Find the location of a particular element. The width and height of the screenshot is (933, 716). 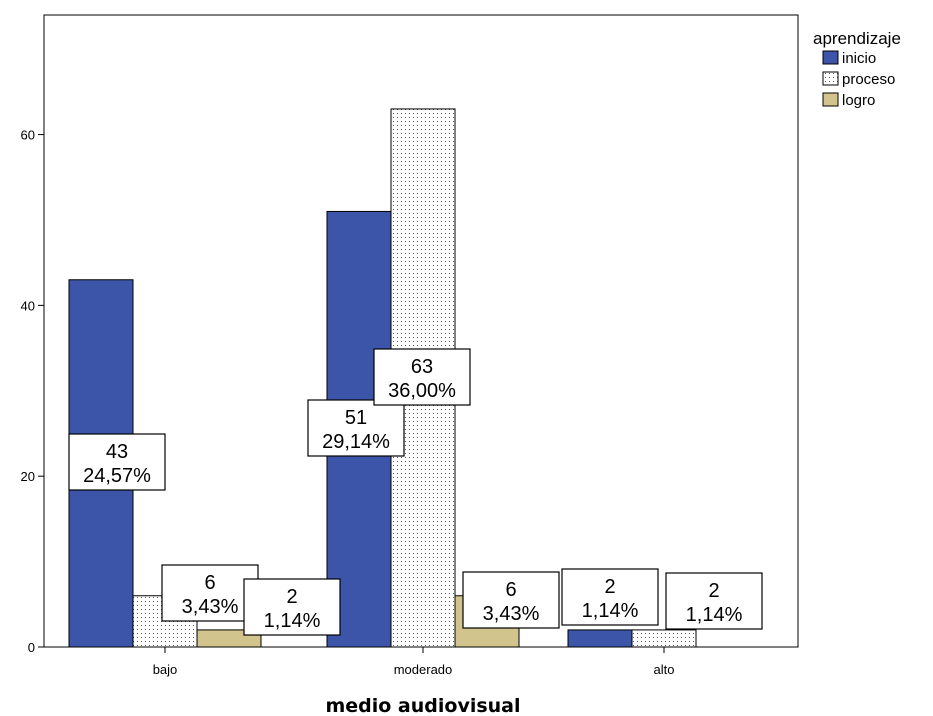

x-tick-label: moderado is located at coordinates (423, 669).